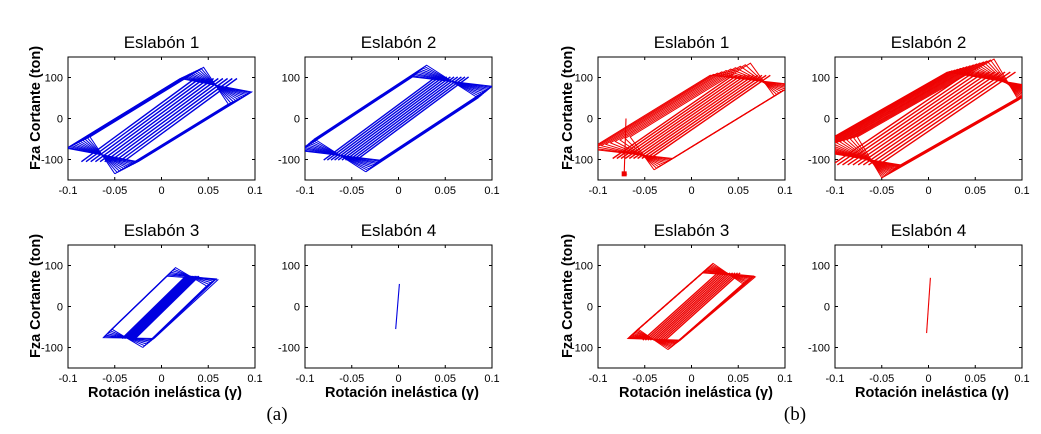  I want to click on subplot-b-1: Eslabón 1 -0.1 -0.05 0 0.05 0.1 100 0 -100, so click(682, 115).